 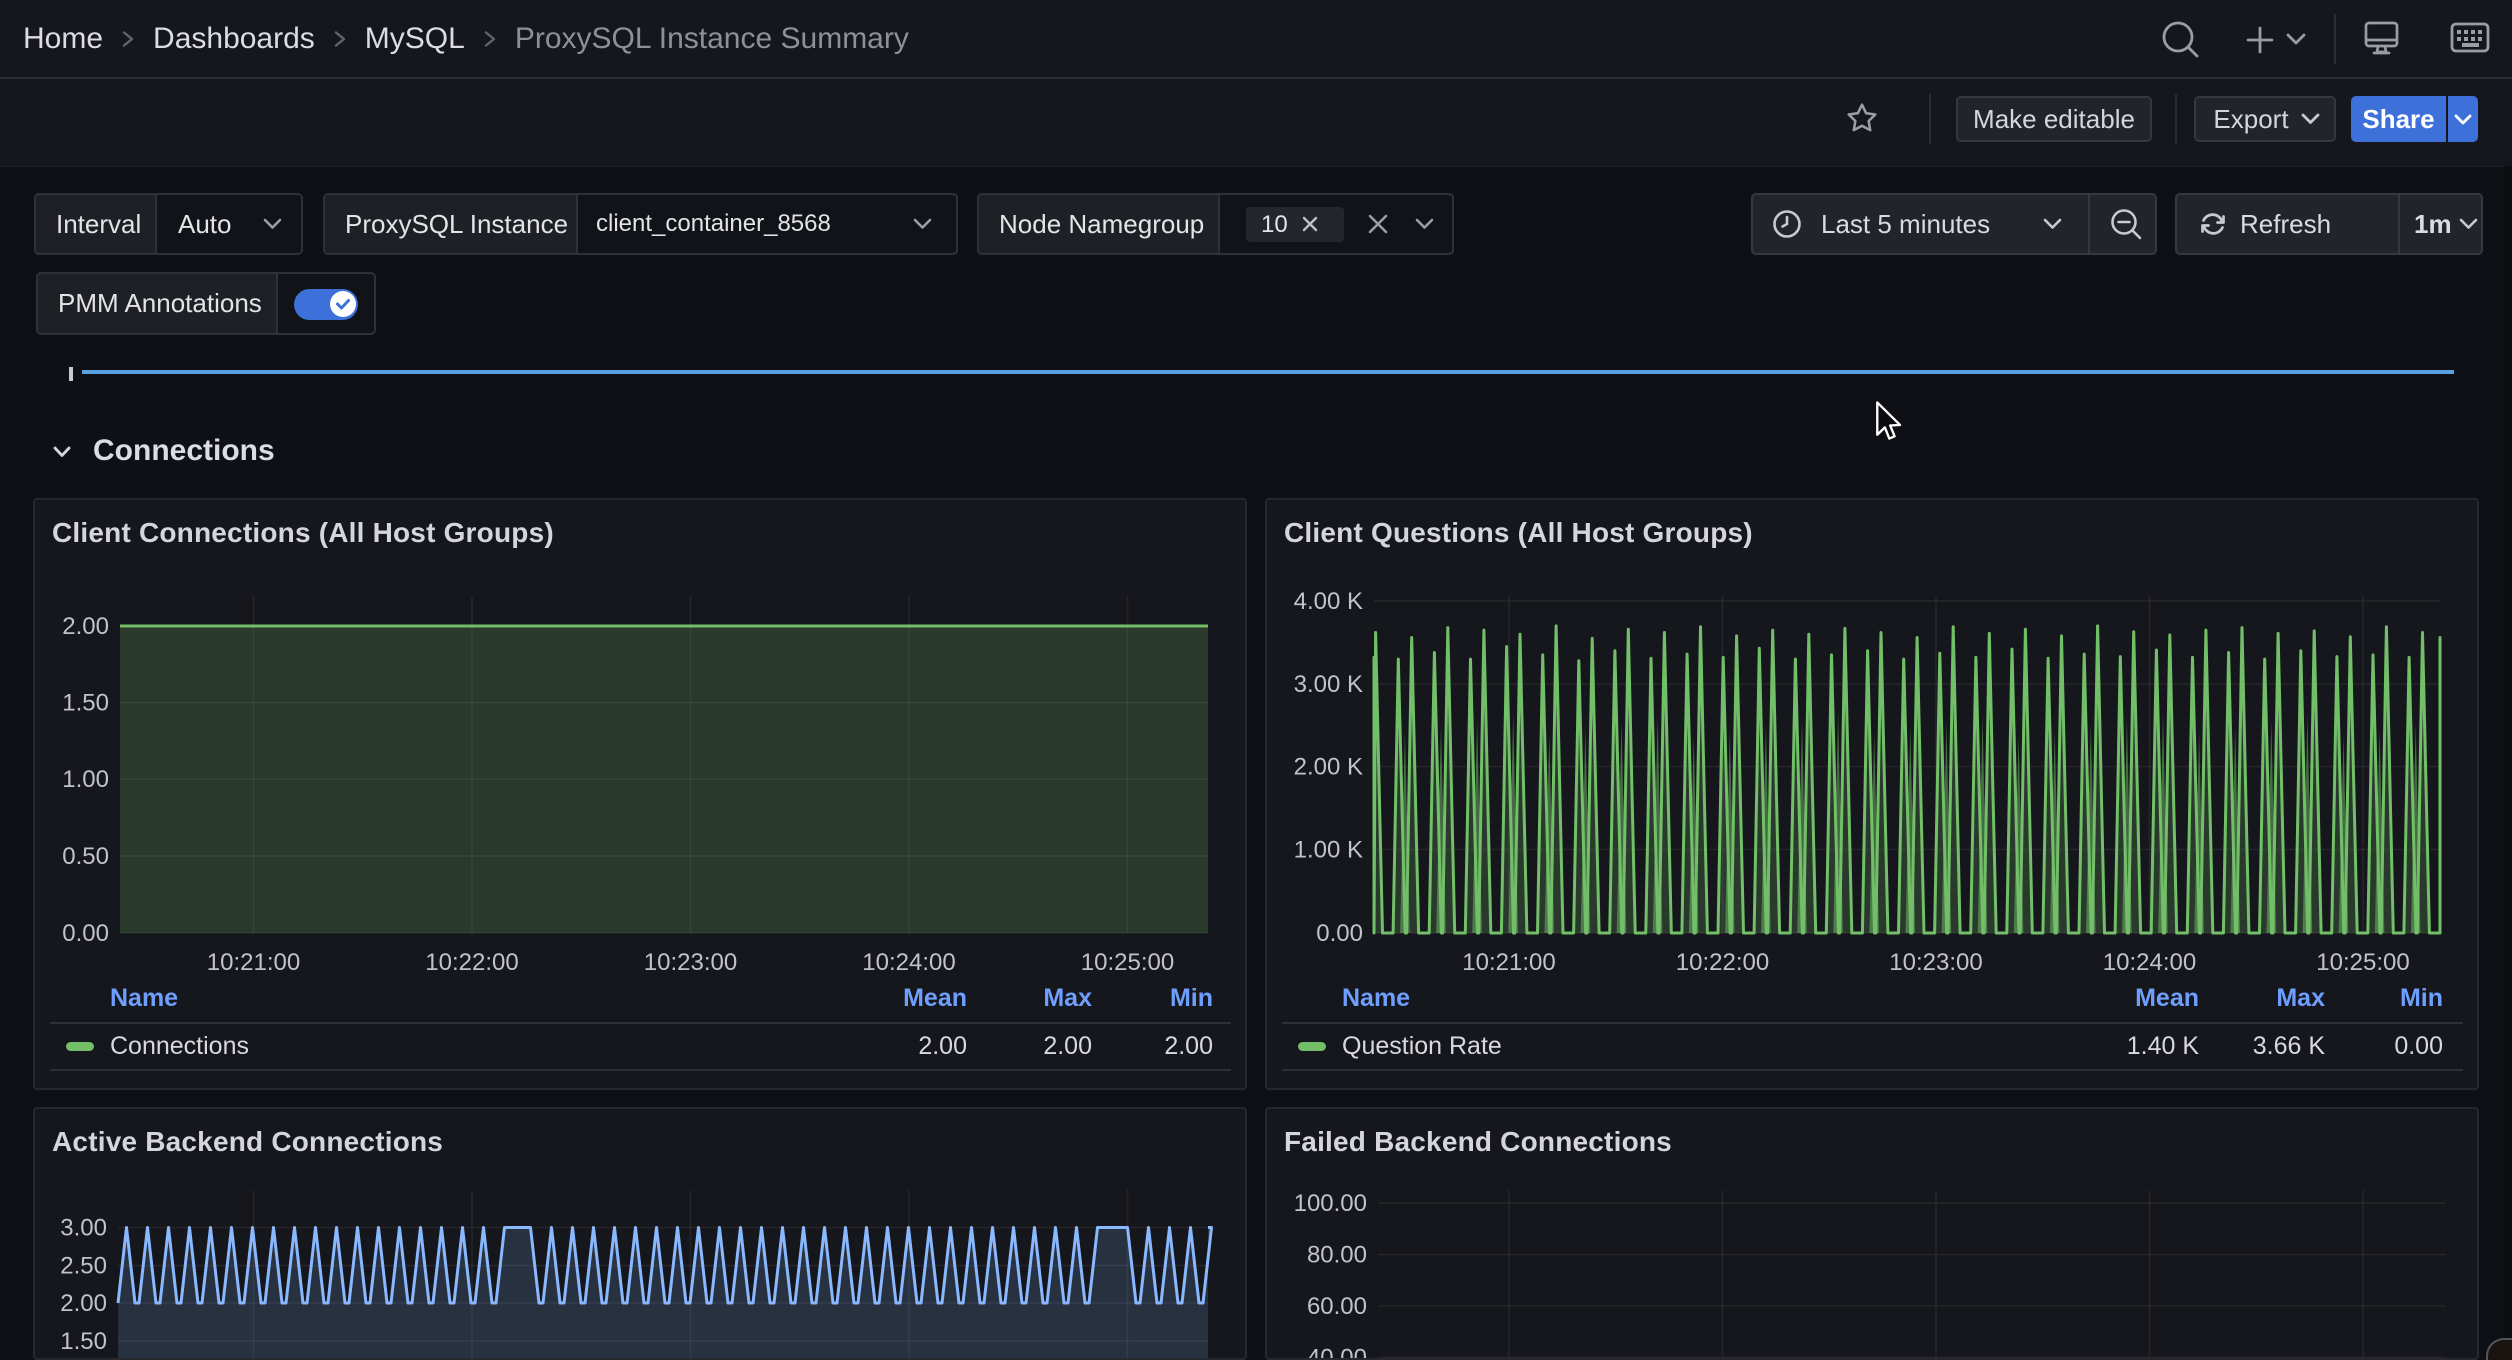 I want to click on svg-text: 4.00 K, so click(x=1328, y=601).